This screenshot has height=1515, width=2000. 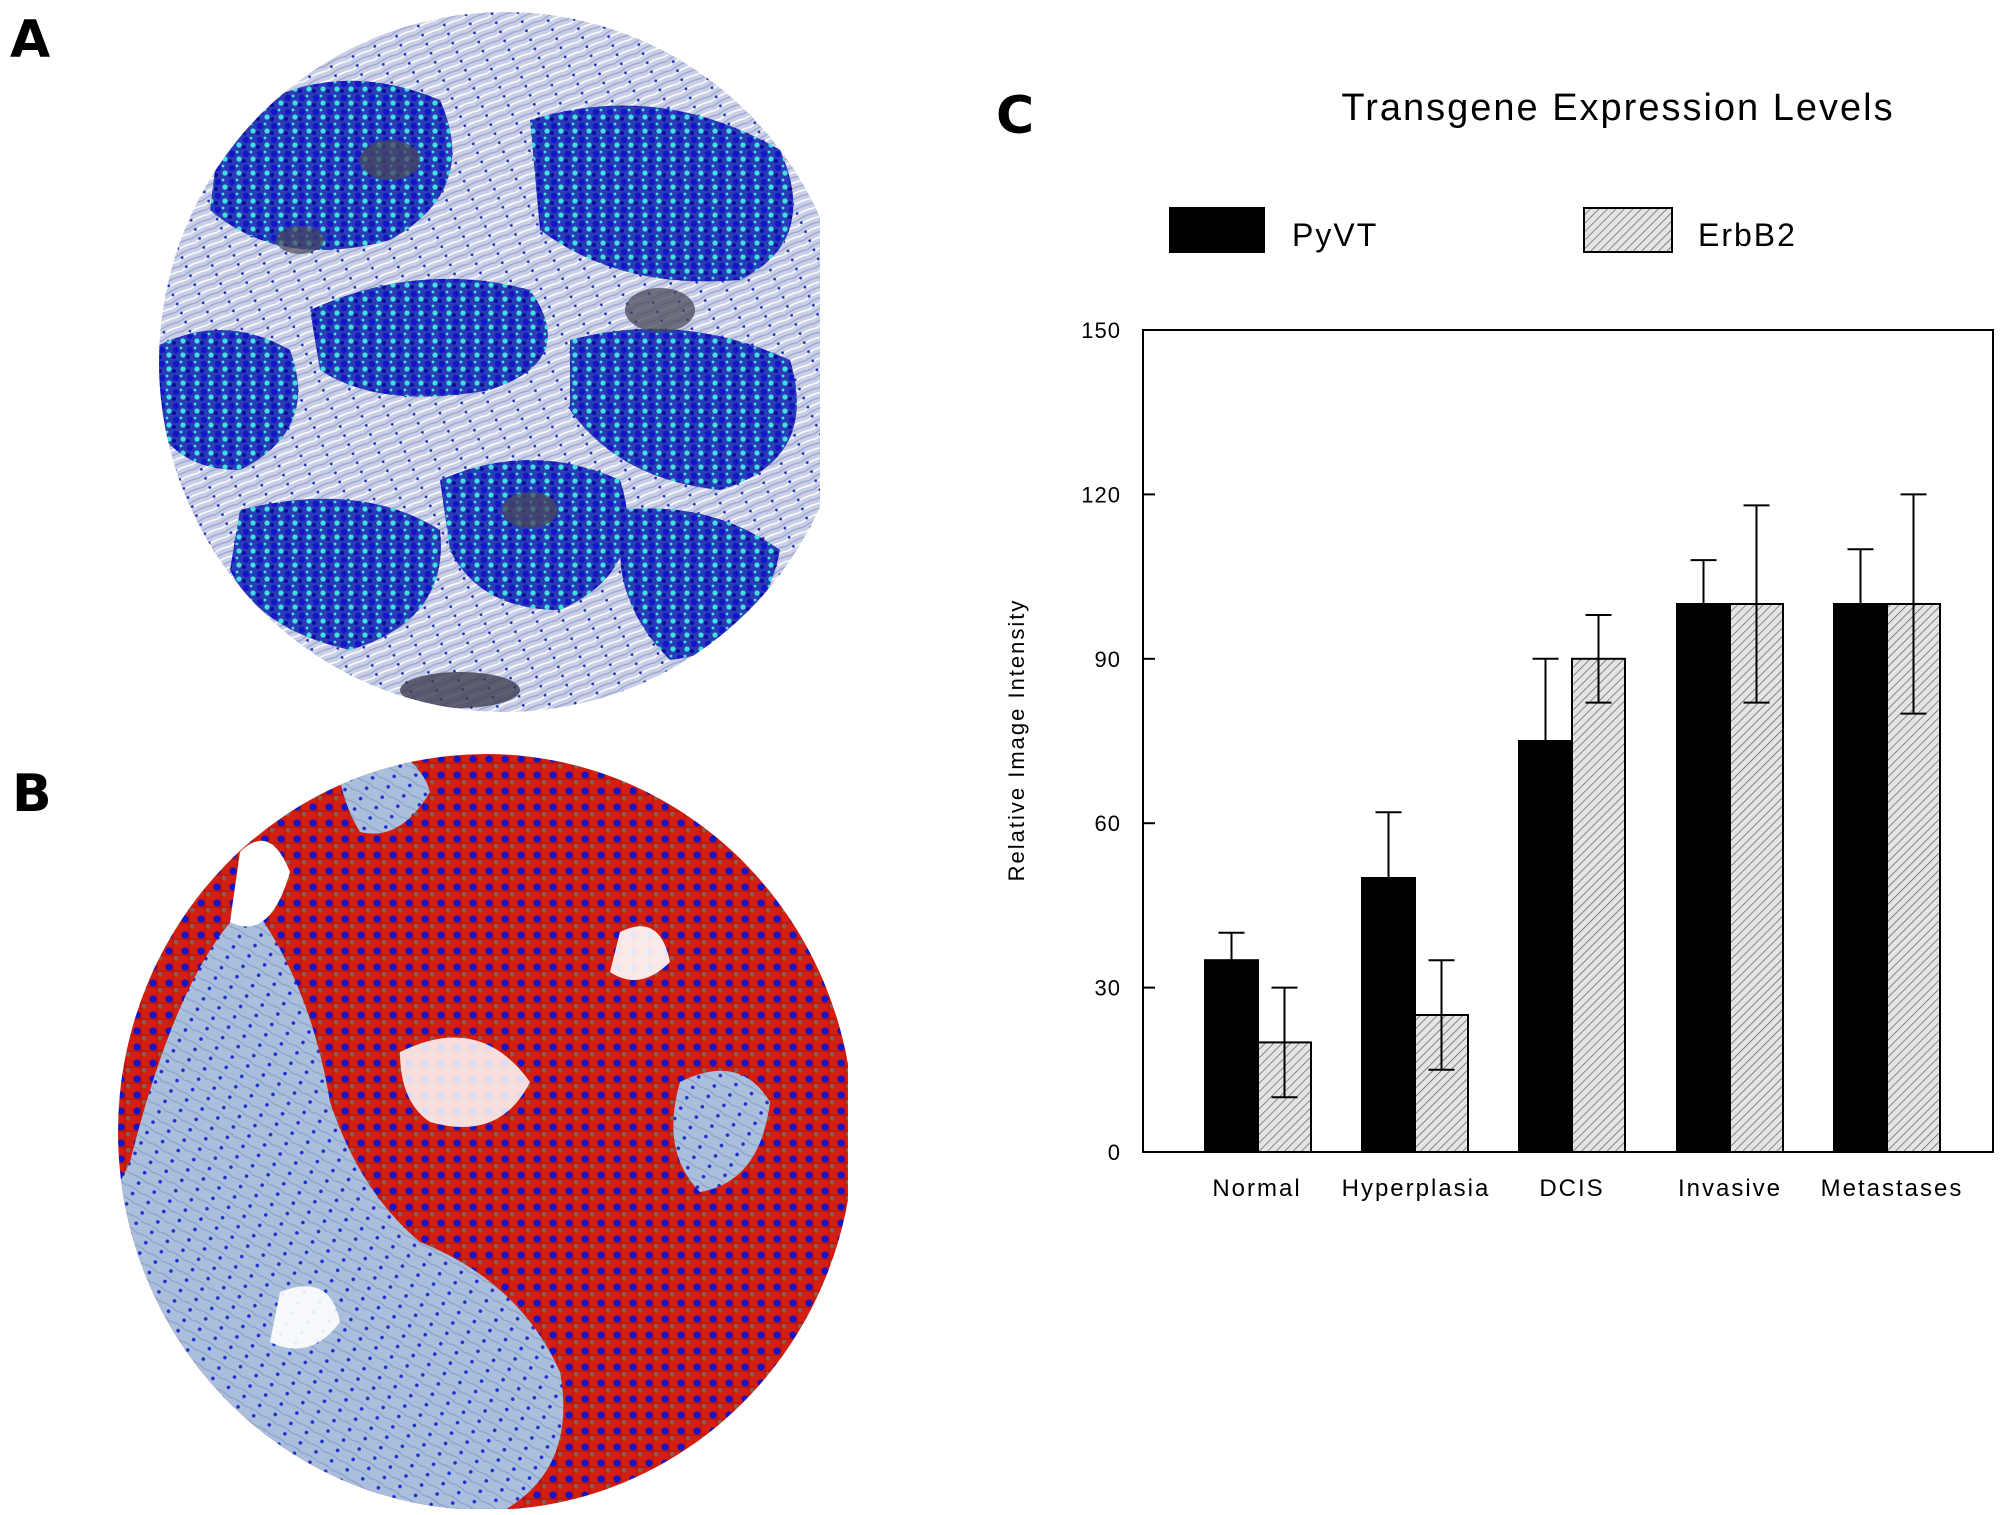 What do you see at coordinates (1730, 1188) in the screenshot?
I see `x-tick-label: Invasive` at bounding box center [1730, 1188].